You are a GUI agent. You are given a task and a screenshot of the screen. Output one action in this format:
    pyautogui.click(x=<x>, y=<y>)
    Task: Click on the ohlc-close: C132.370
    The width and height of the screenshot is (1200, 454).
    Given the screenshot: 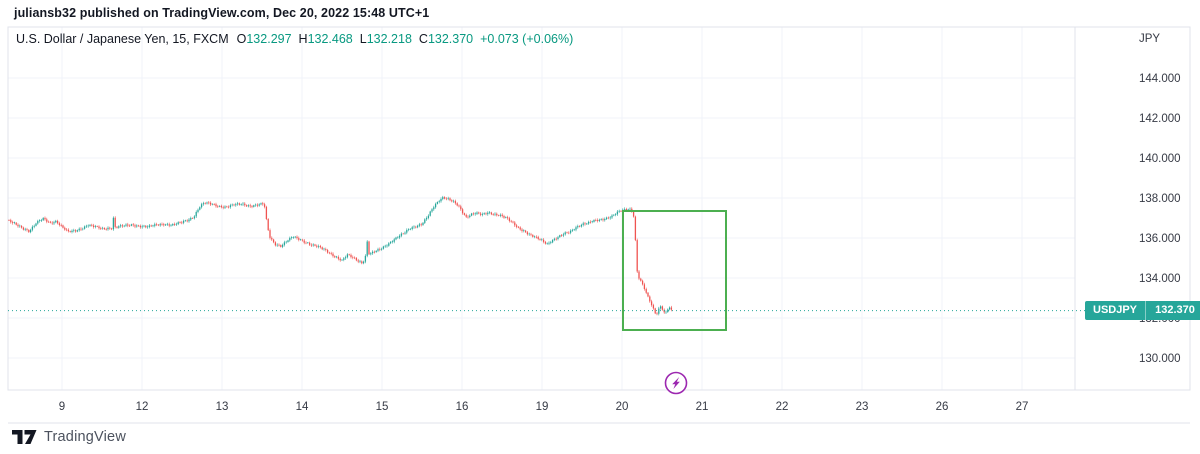 What is the action you would take?
    pyautogui.click(x=446, y=39)
    